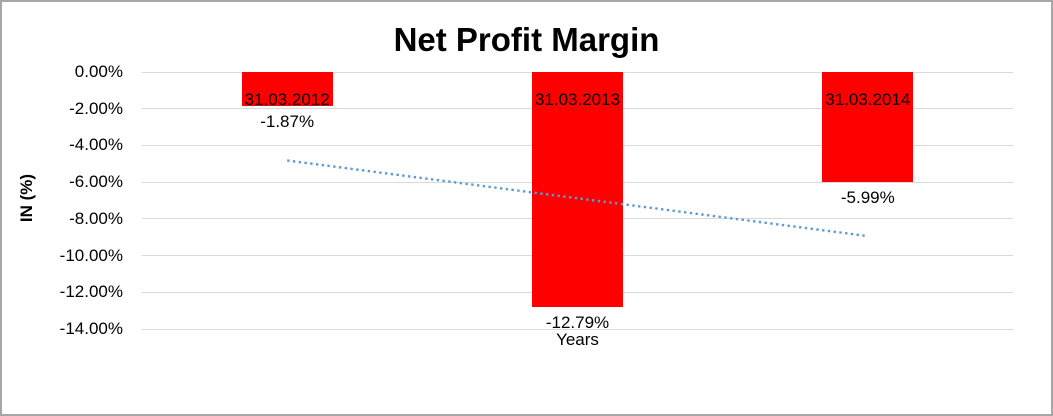  Describe the element at coordinates (867, 197) in the screenshot. I see `data-label: -5.99%` at that location.